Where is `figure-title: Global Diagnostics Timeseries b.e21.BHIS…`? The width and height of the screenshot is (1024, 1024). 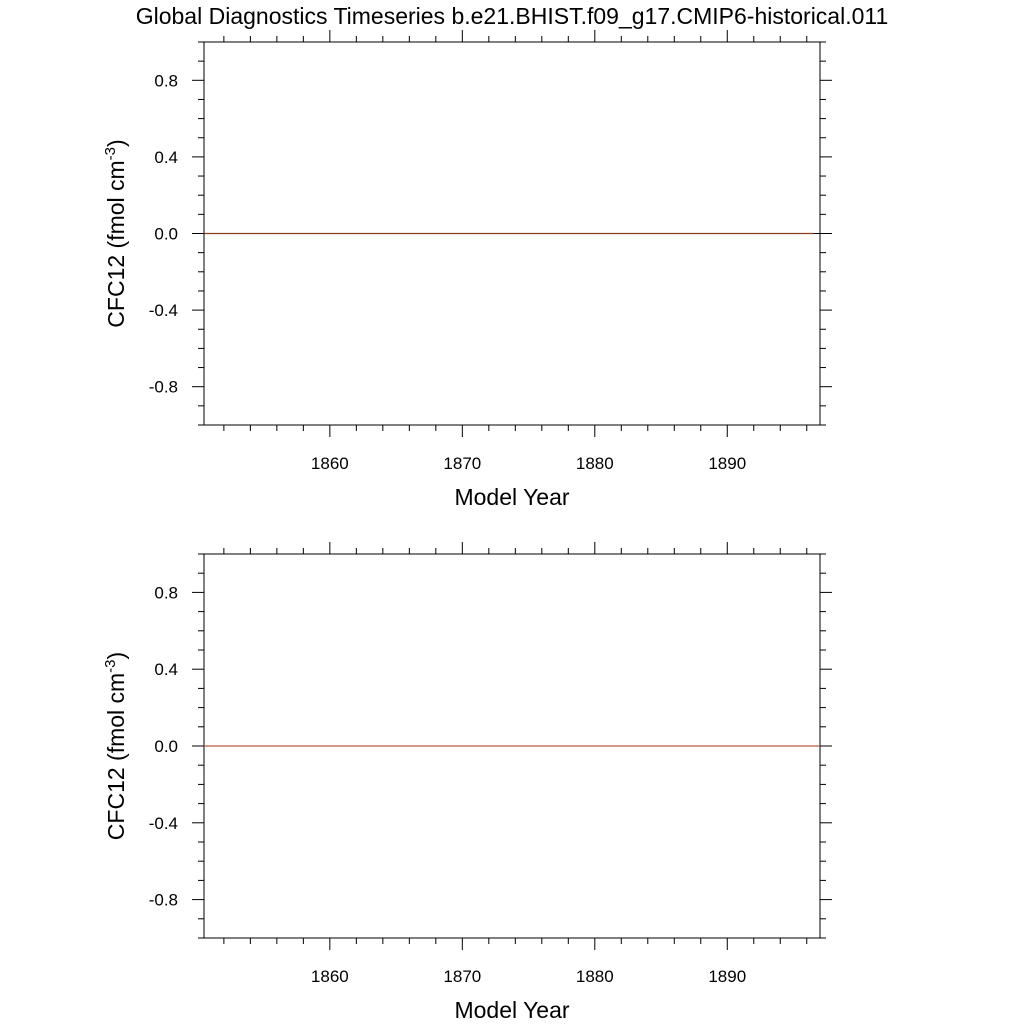 figure-title: Global Diagnostics Timeseries b.e21.BHIS… is located at coordinates (512, 16).